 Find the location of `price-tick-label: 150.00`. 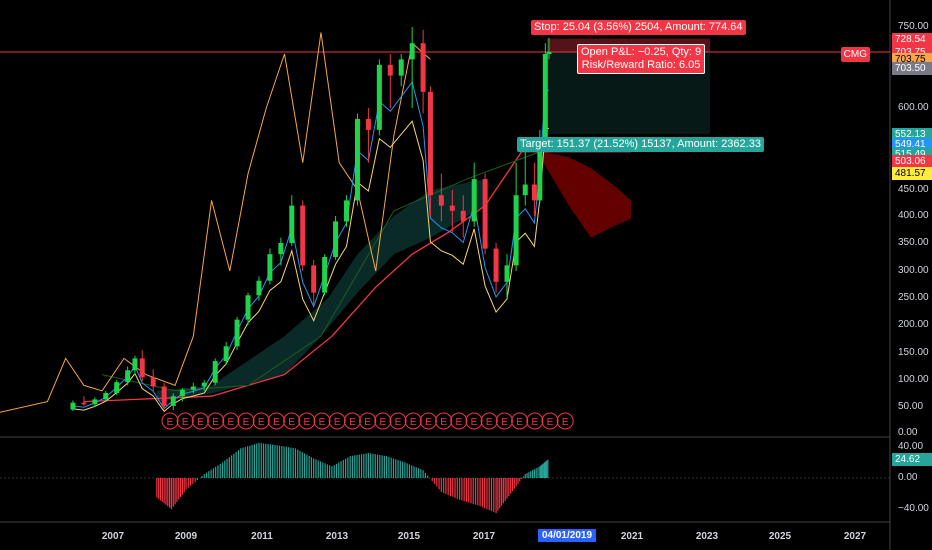

price-tick-label: 150.00 is located at coordinates (913, 352).